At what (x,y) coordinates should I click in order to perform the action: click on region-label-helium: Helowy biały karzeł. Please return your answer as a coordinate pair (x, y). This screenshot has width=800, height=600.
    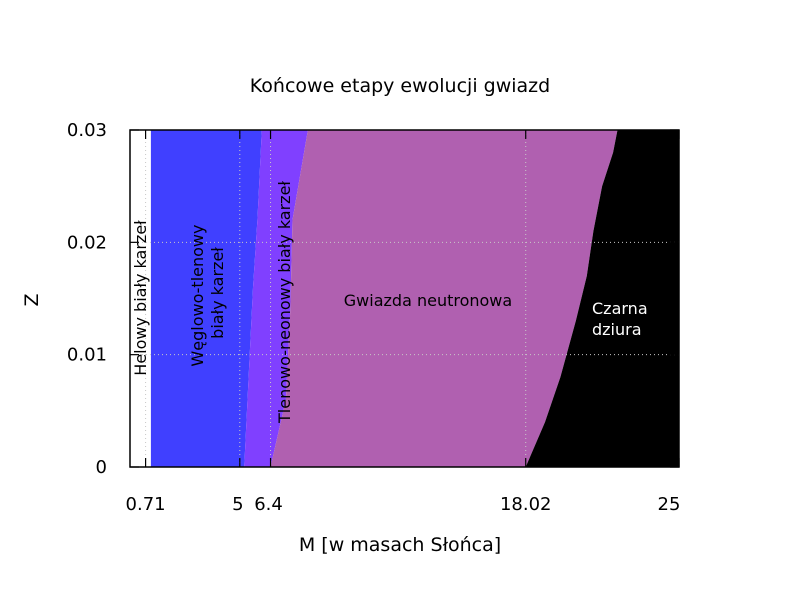
    Looking at the image, I should click on (140, 298).